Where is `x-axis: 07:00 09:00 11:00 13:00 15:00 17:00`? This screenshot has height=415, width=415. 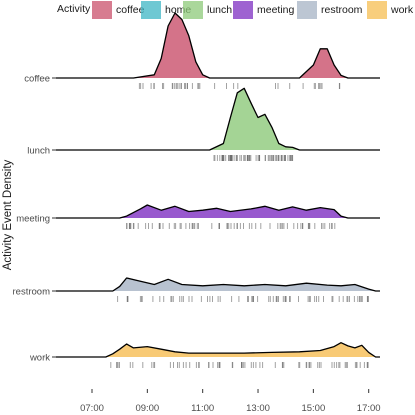
x-axis: 07:00 09:00 11:00 13:00 15:00 17:00 is located at coordinates (230, 401).